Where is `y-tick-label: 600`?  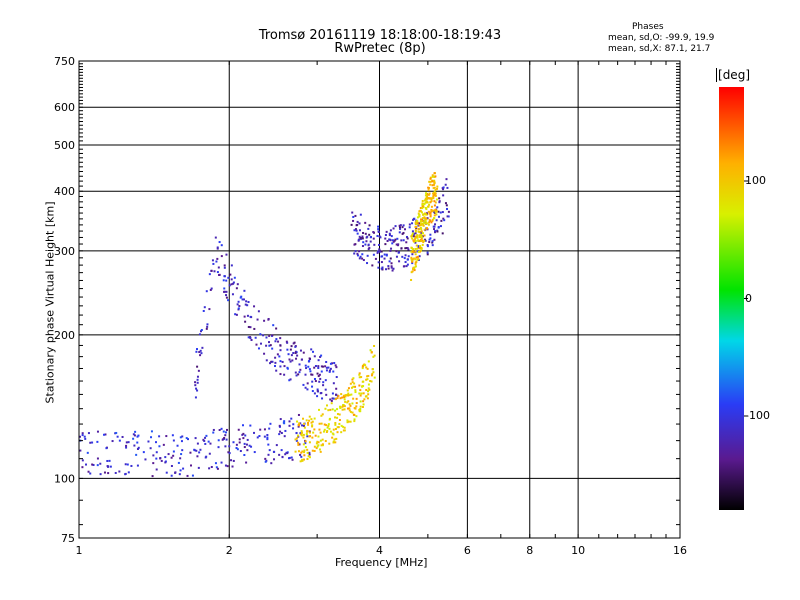
y-tick-label: 600 is located at coordinates (64, 107).